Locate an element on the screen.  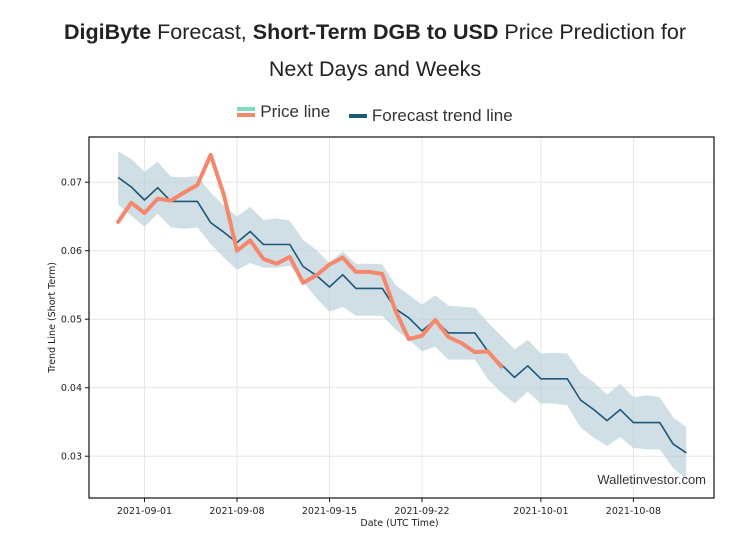
y-tick-label: 0.05 is located at coordinates (71, 320).